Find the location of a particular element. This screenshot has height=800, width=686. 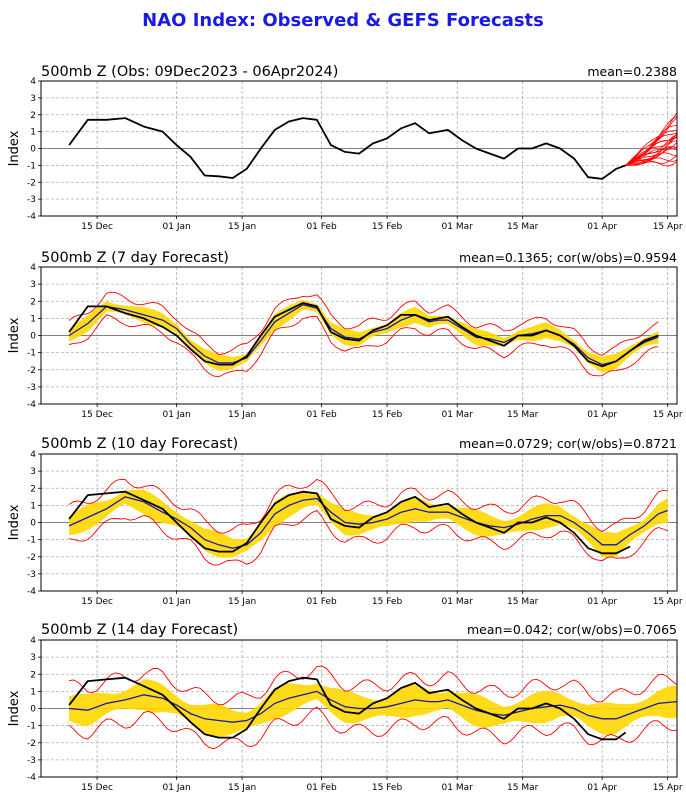

panel-title: 500mb Z (7 day Forecast) is located at coordinates (135, 258).